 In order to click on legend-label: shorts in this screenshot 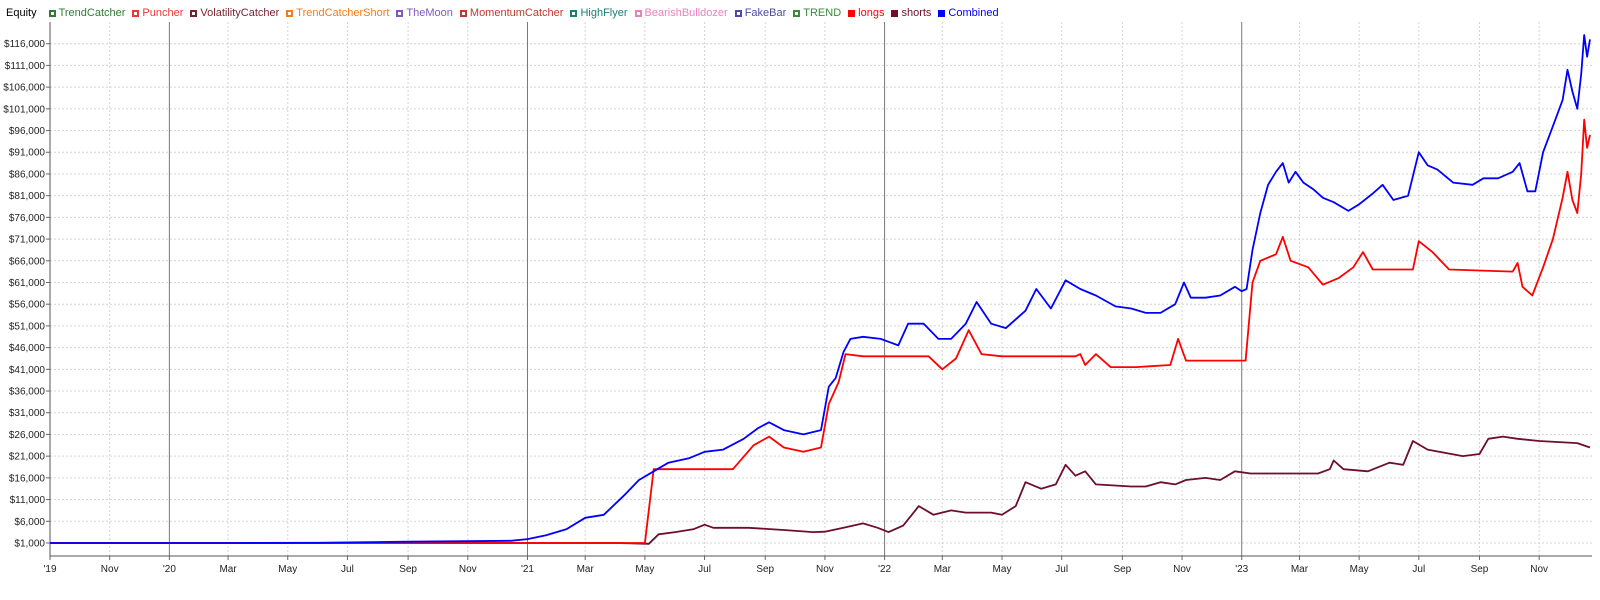, I will do `click(916, 13)`.